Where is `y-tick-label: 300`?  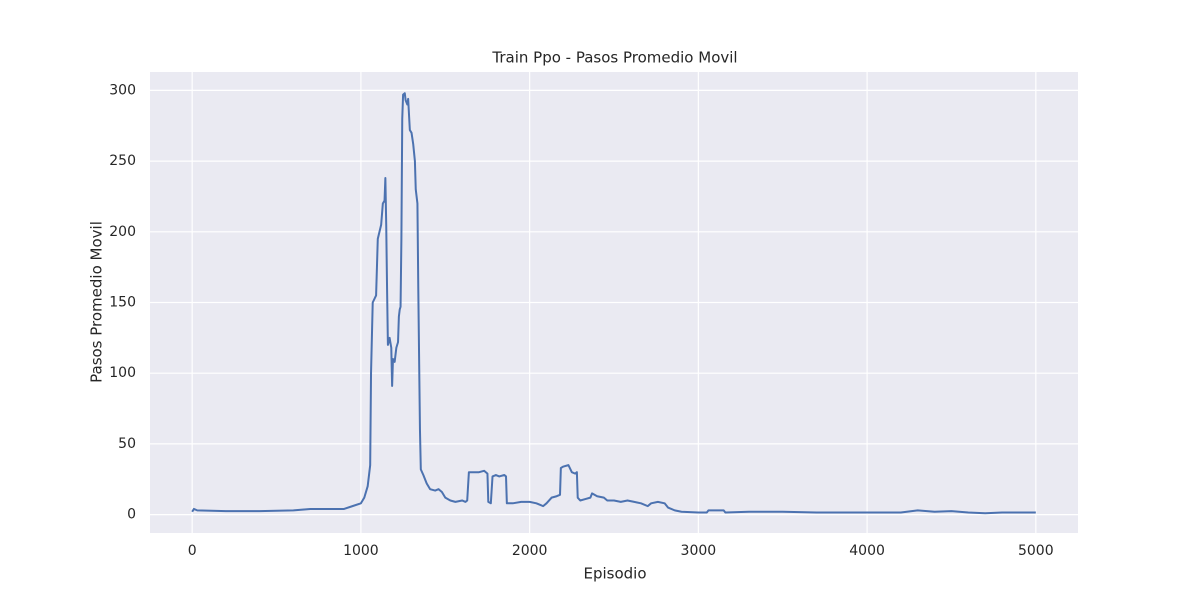
y-tick-label: 300 is located at coordinates (122, 90).